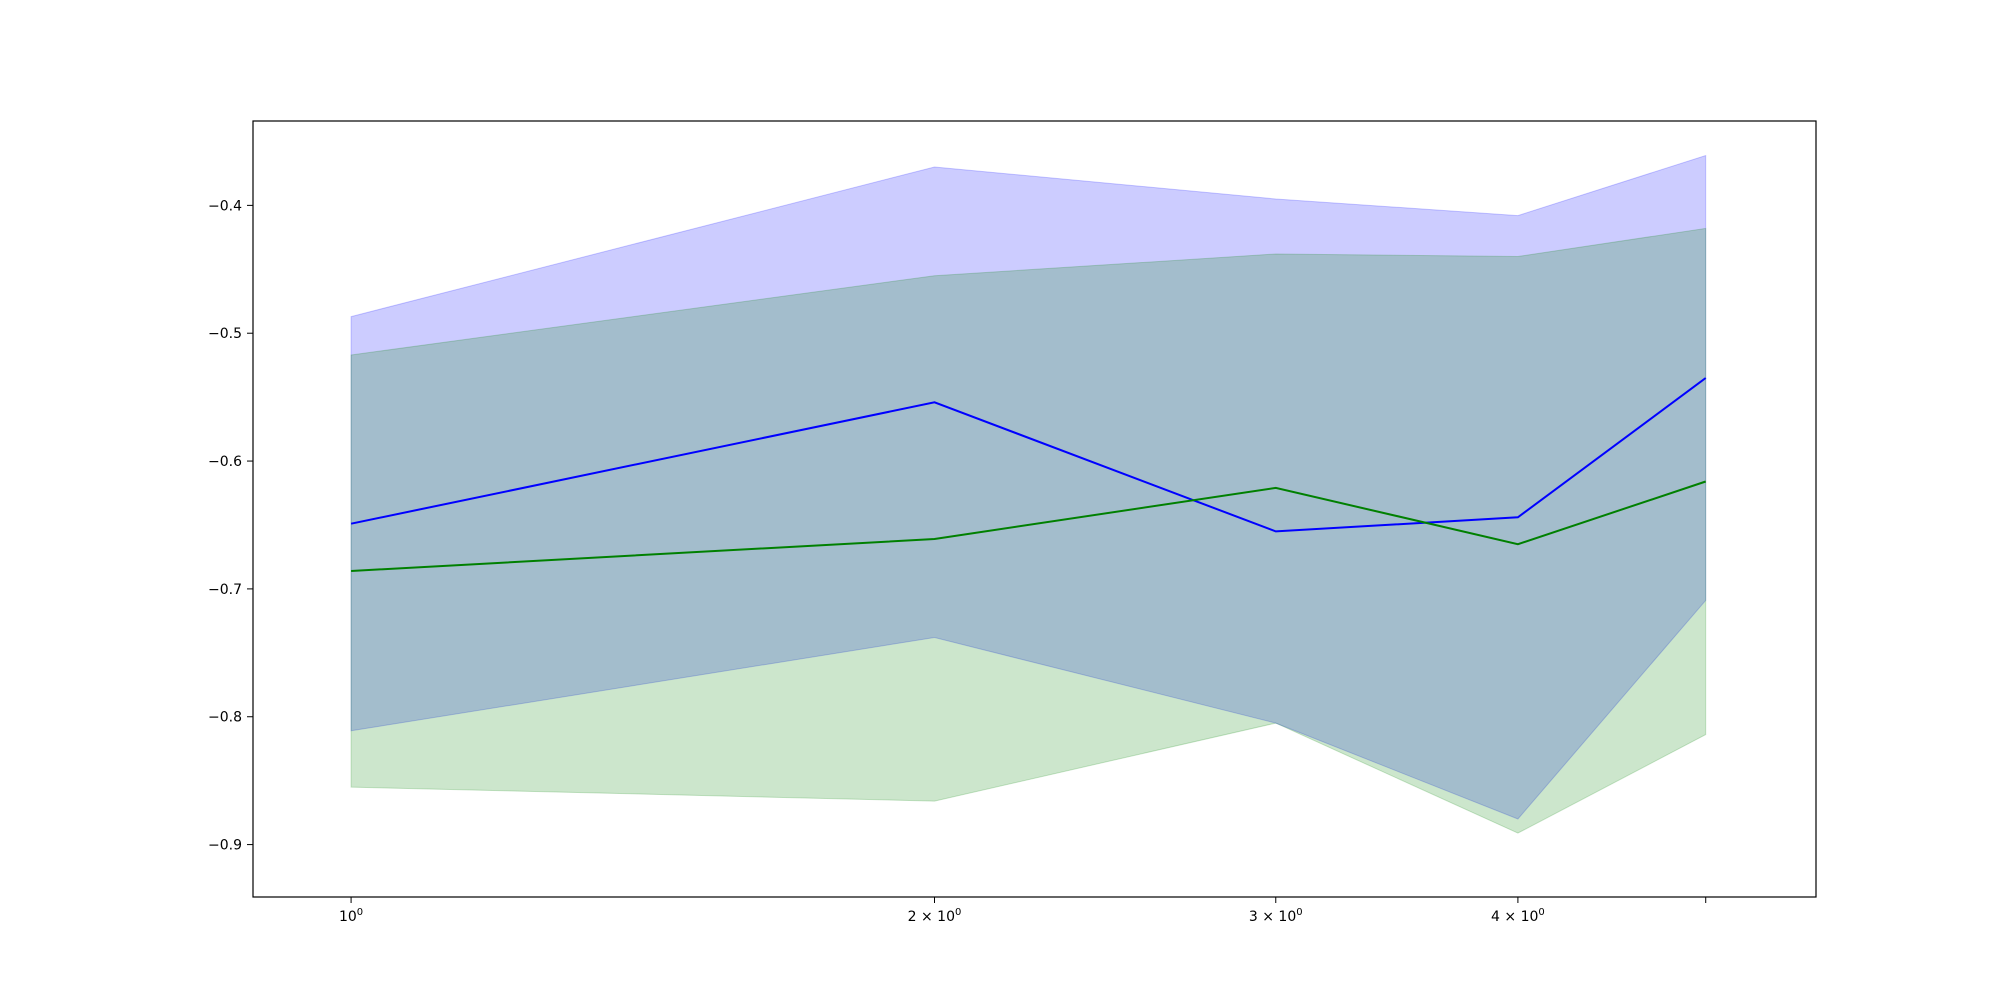 The height and width of the screenshot is (1004, 2000). Describe the element at coordinates (1276, 916) in the screenshot. I see `x-tick-label: 3 × 100` at that location.